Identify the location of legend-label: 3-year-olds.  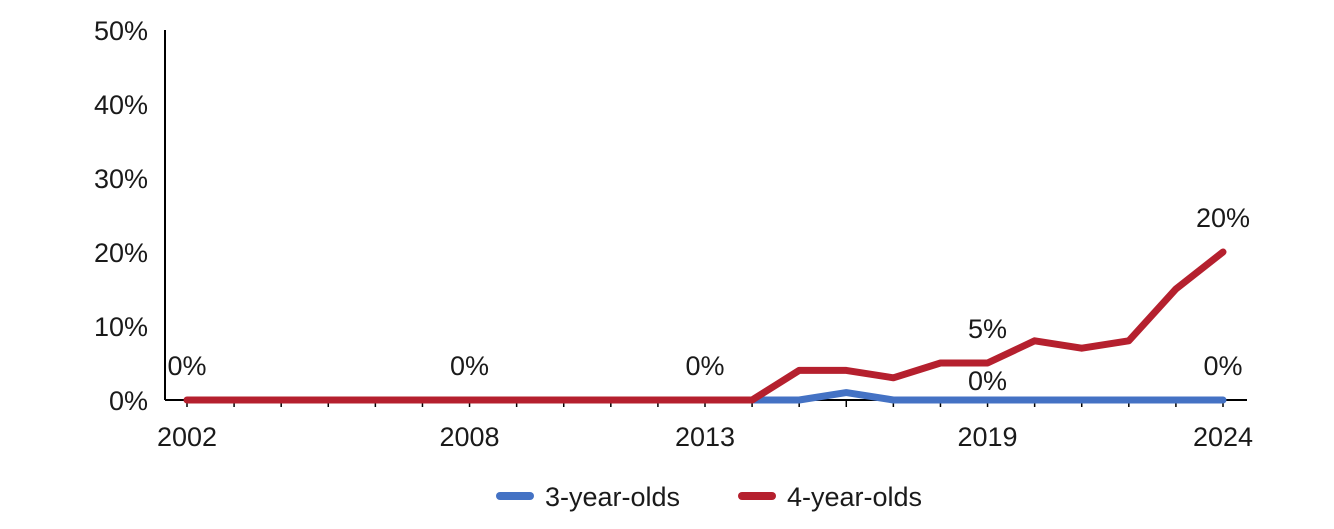
(612, 497).